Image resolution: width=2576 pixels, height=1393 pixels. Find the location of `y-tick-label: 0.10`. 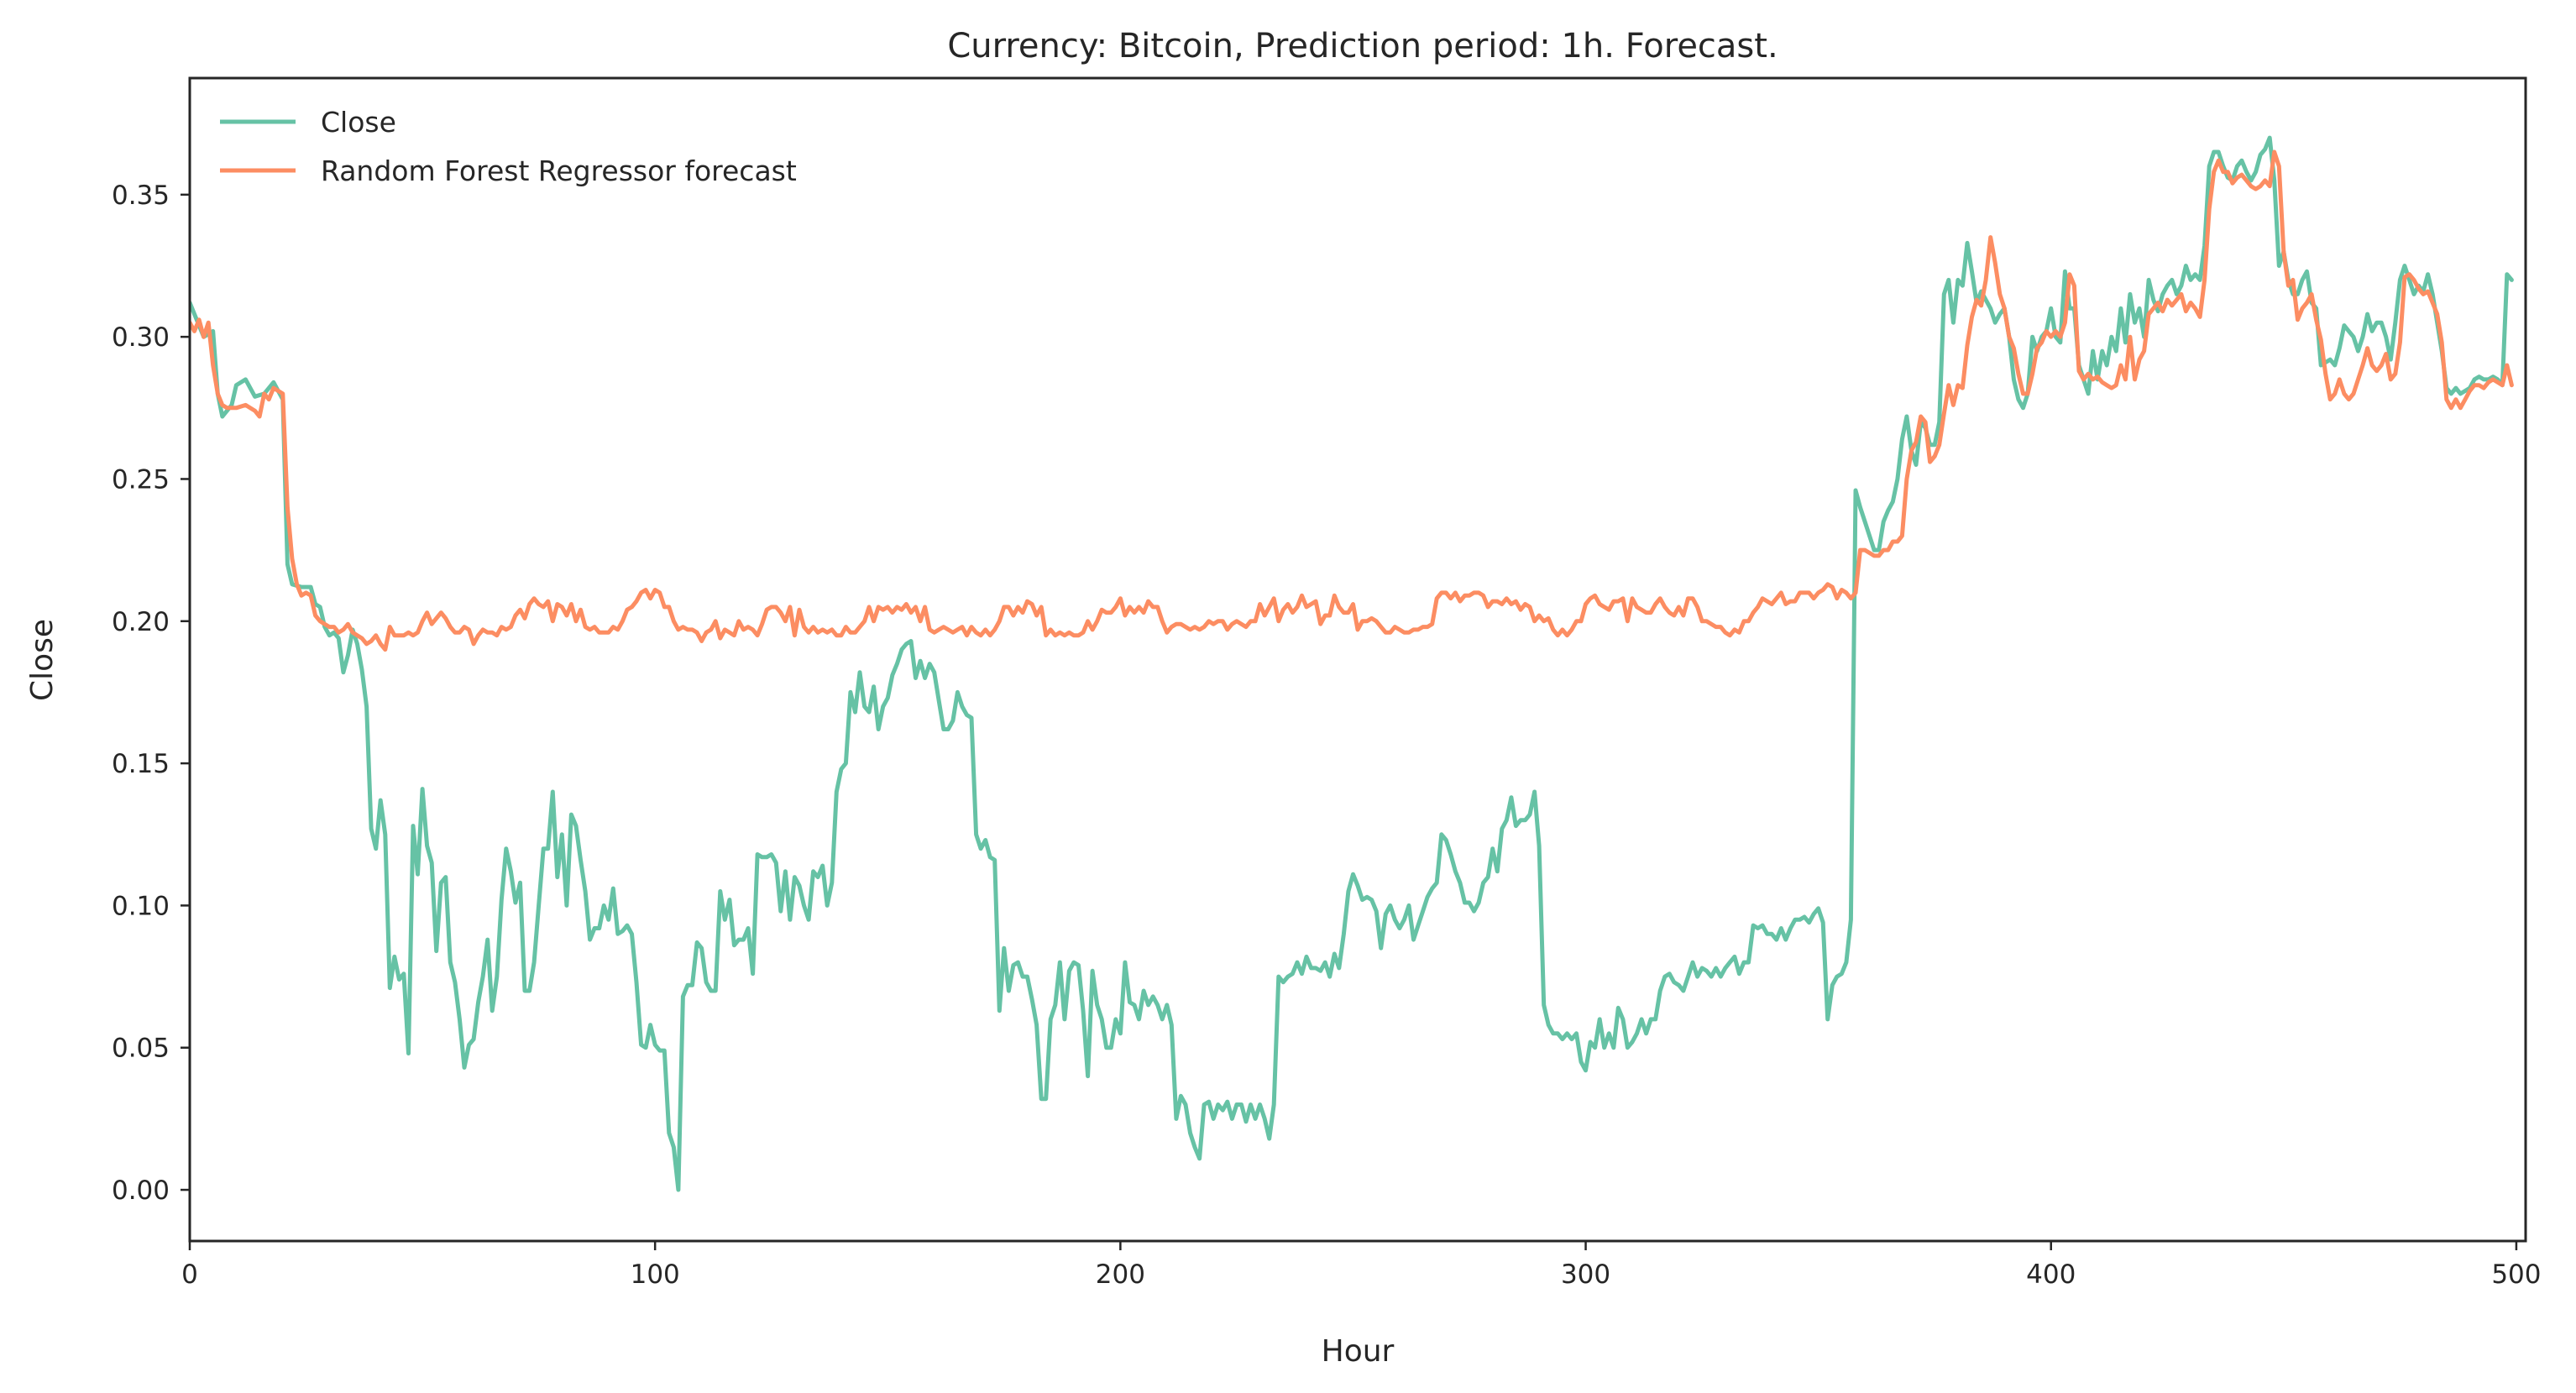

y-tick-label: 0.10 is located at coordinates (141, 906).